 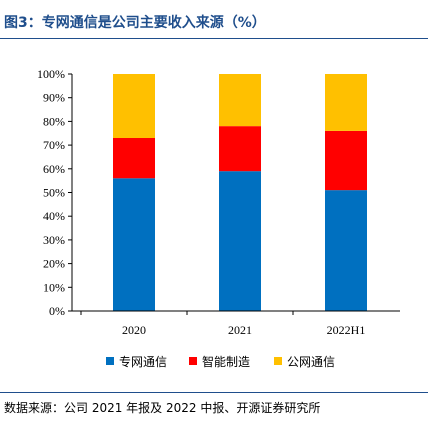 What do you see at coordinates (54, 98) in the screenshot?
I see `y-tick-label: 90%` at bounding box center [54, 98].